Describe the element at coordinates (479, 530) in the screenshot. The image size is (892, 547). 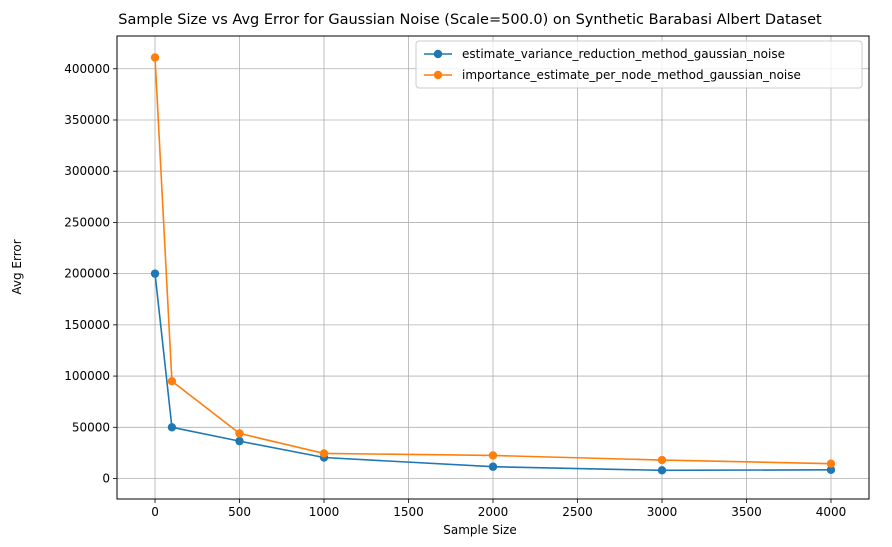
I see `x-axis-label: Sample Size` at that location.